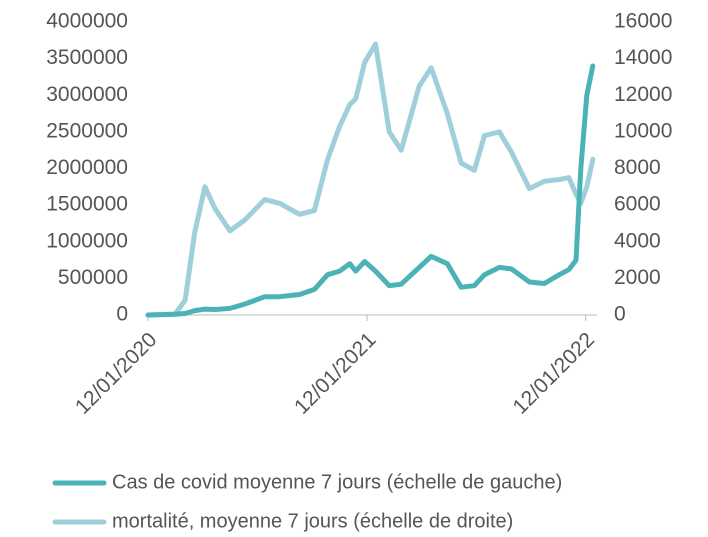 The width and height of the screenshot is (708, 537). Describe the element at coordinates (87, 21) in the screenshot. I see `y-tick-label: 4000000` at that location.